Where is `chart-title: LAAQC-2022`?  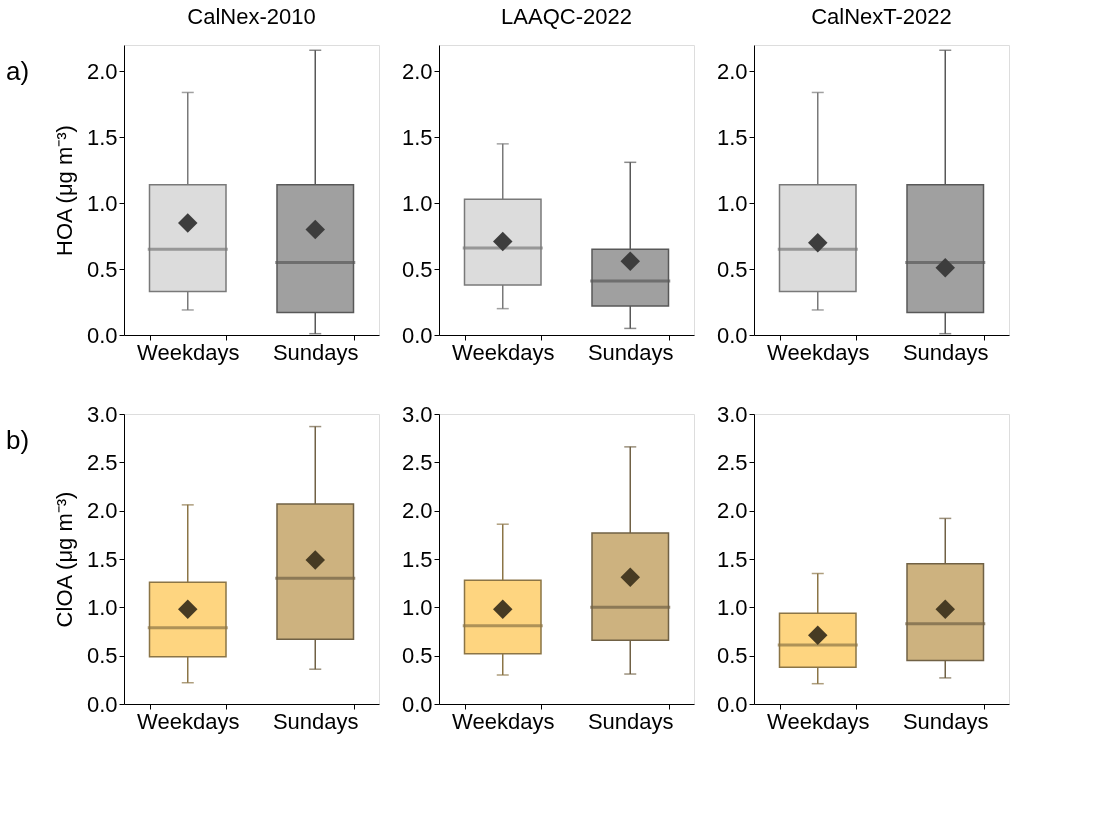
chart-title: LAAQC-2022 is located at coordinates (566, 16).